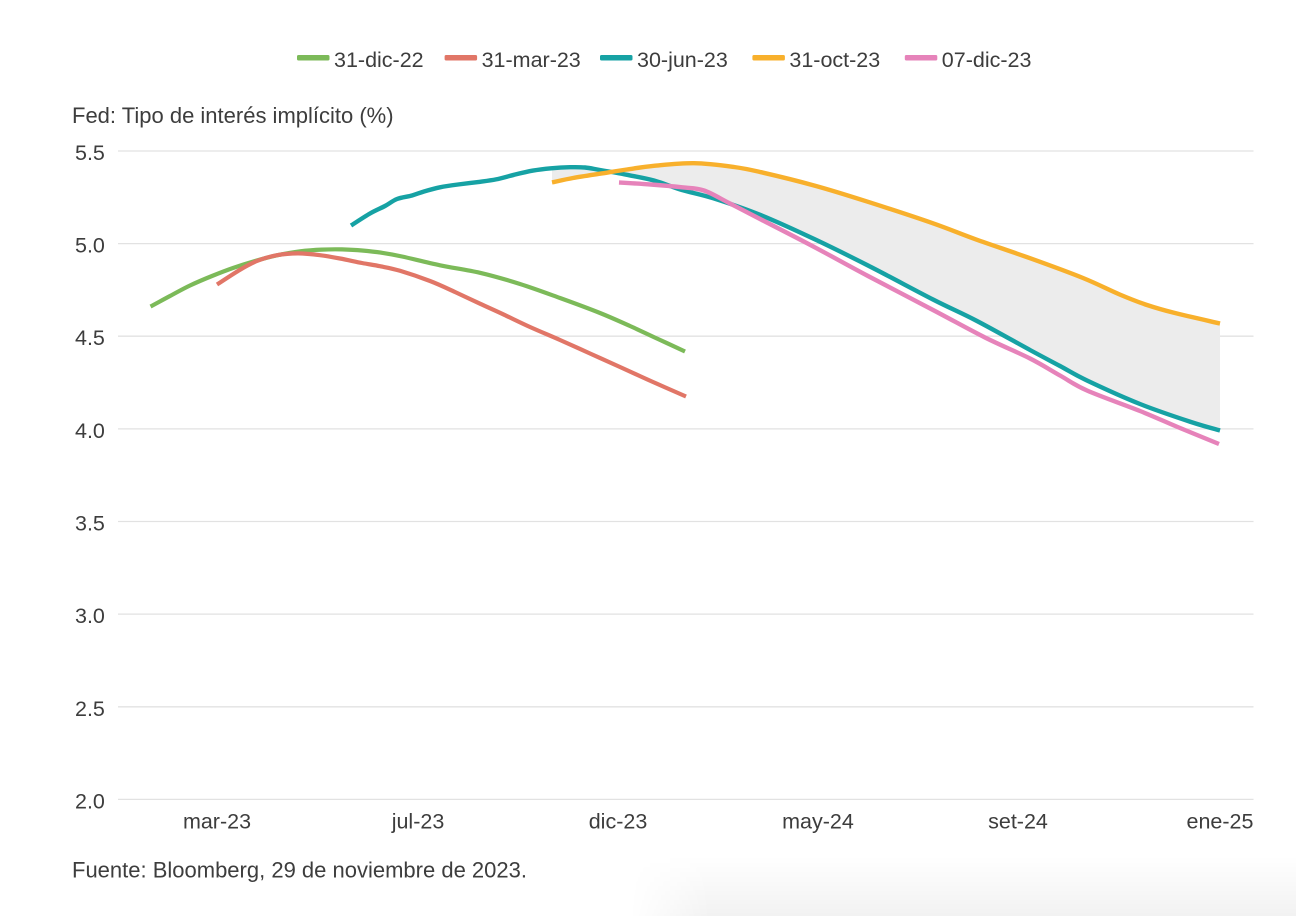 The image size is (1296, 921). What do you see at coordinates (379, 60) in the screenshot?
I see `svg-text: 31-dic-22` at bounding box center [379, 60].